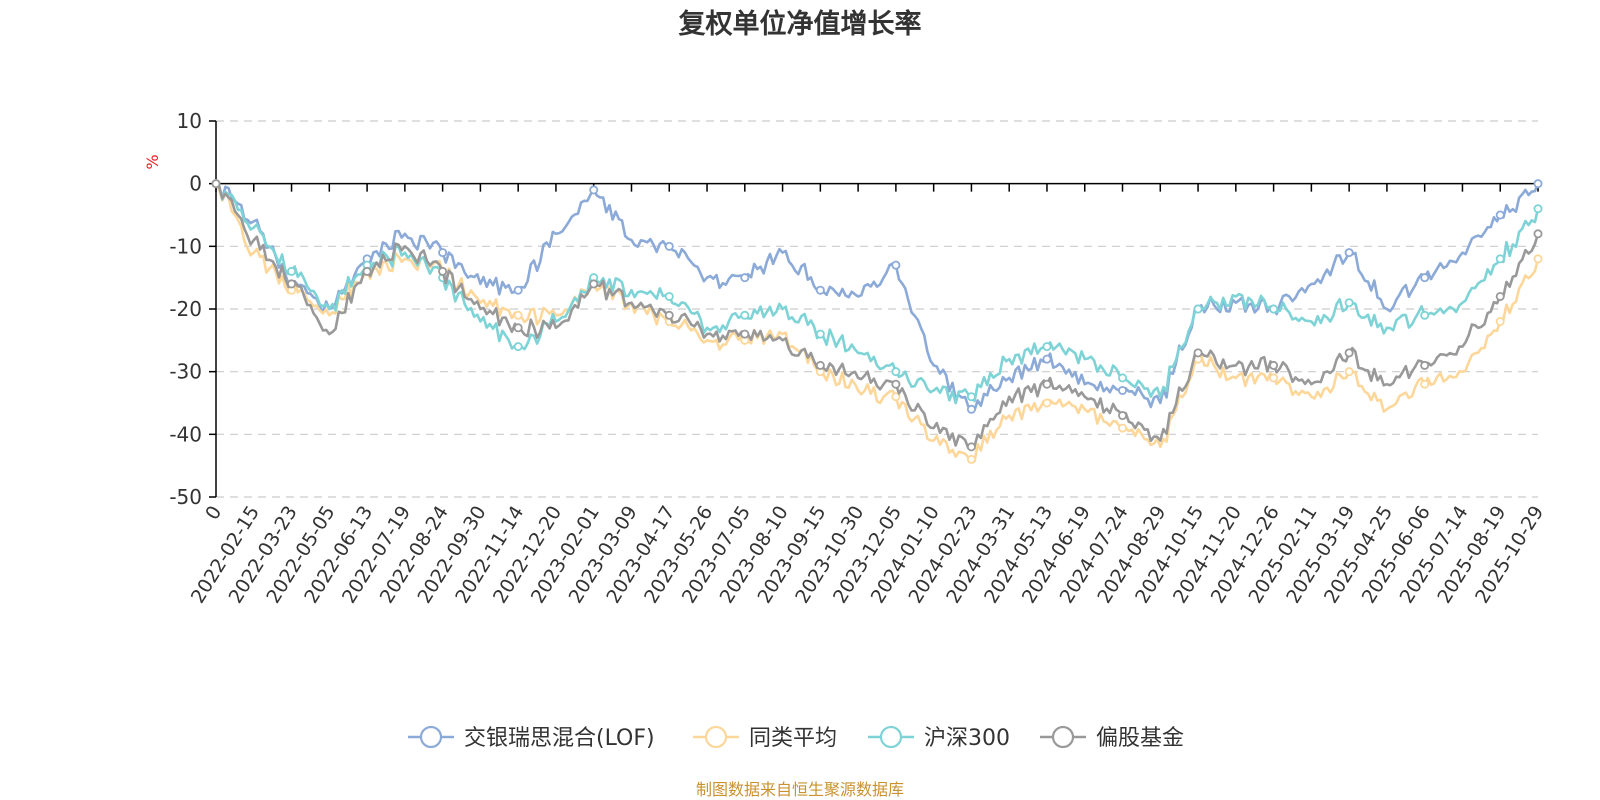  Describe the element at coordinates (189, 121) in the screenshot. I see `y-tick-label: 10` at that location.